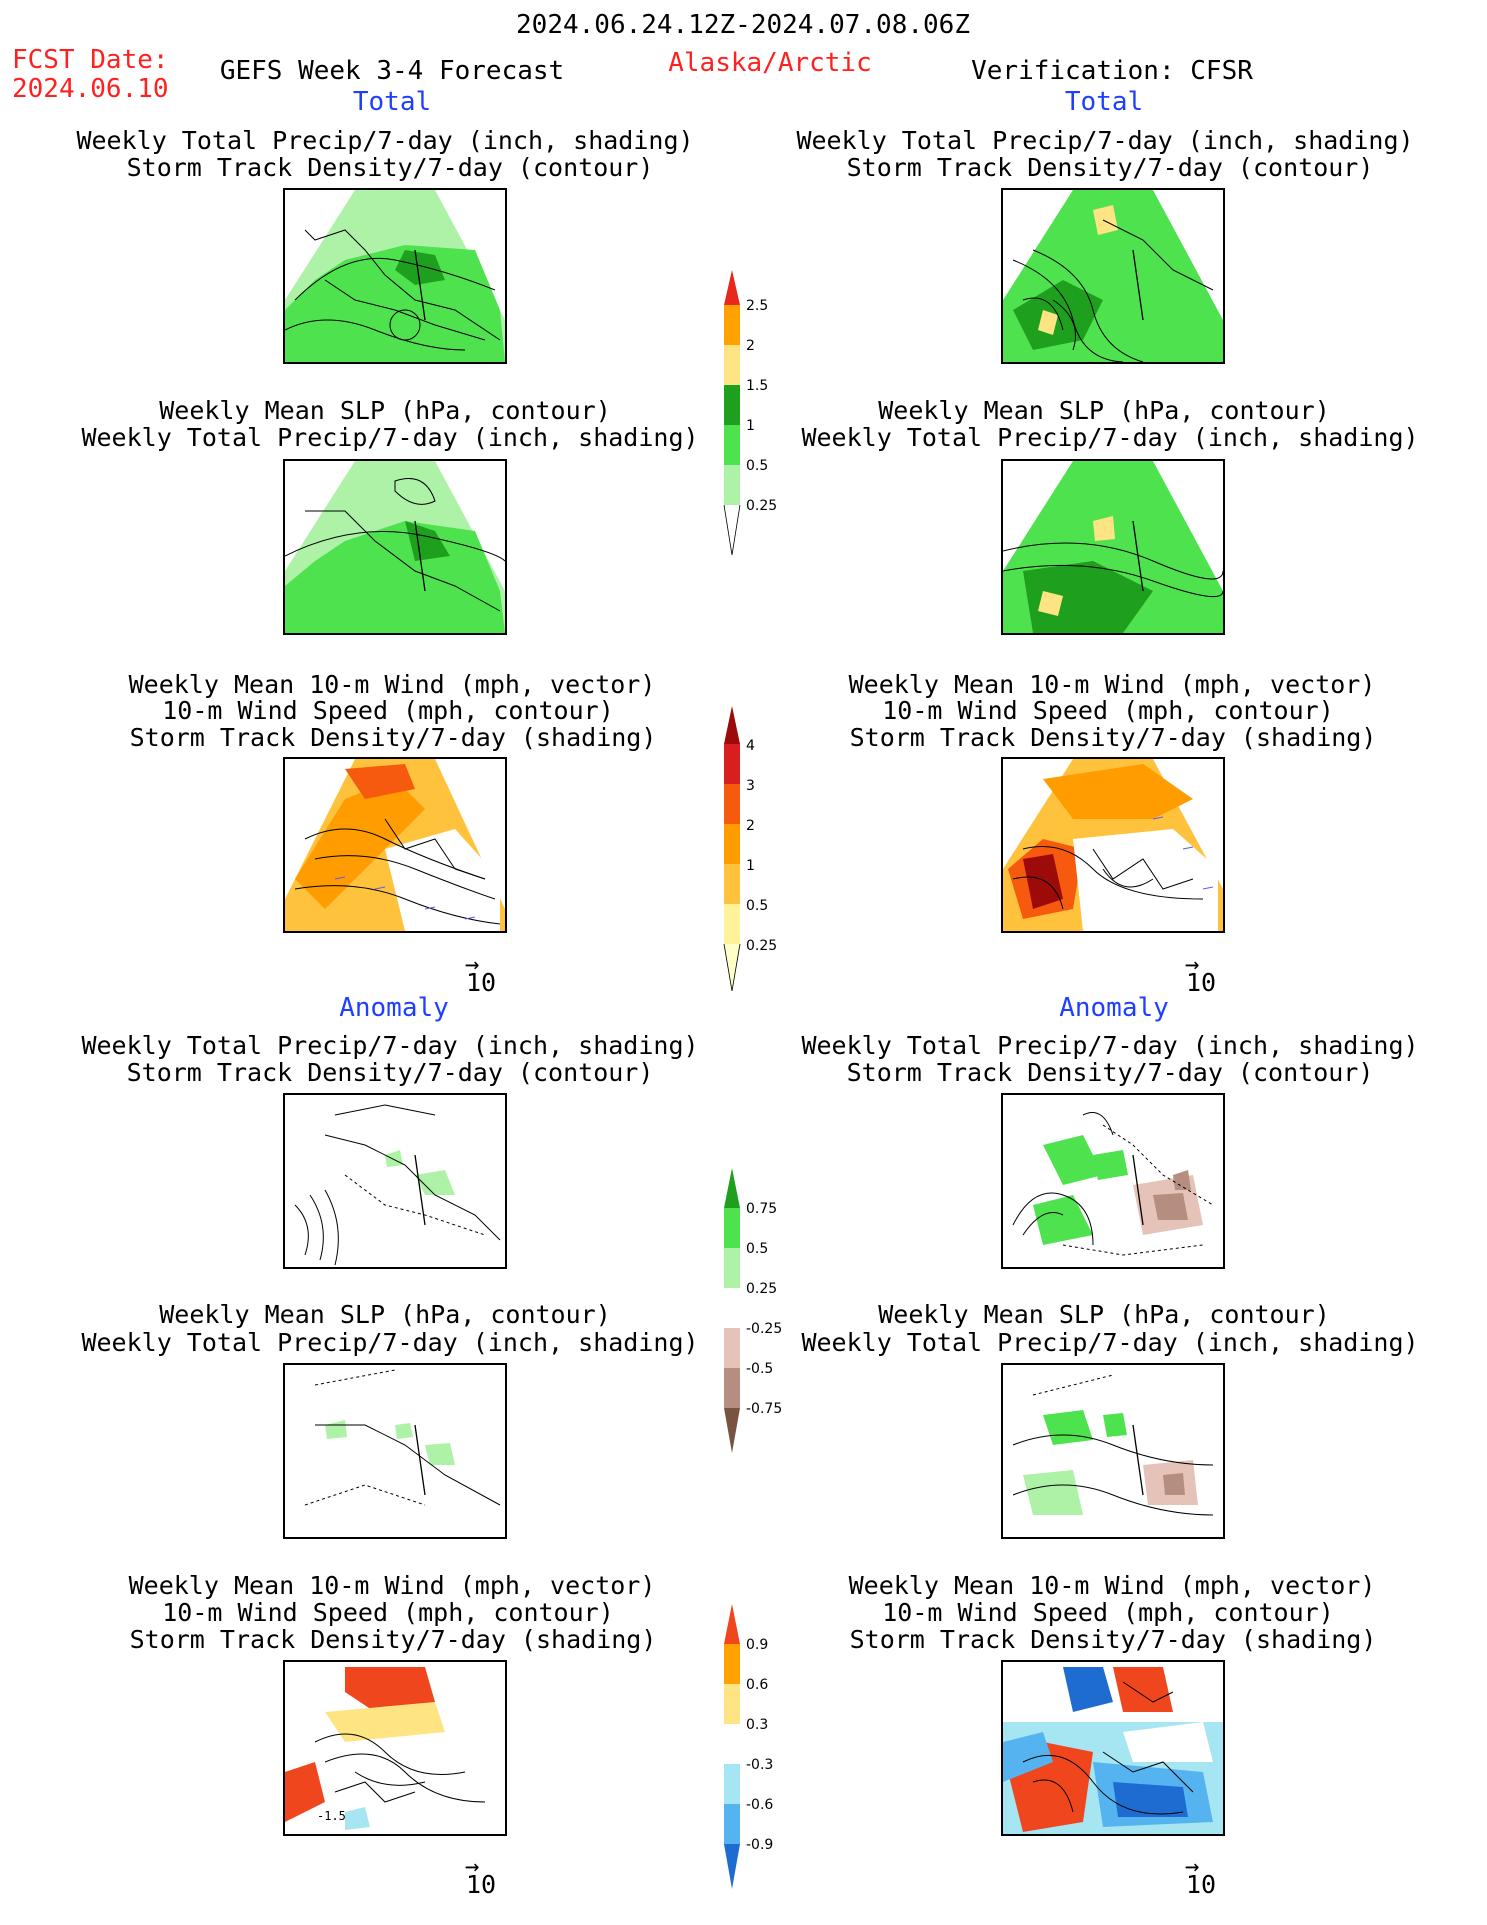 The width and height of the screenshot is (1487, 1925). Describe the element at coordinates (481, 982) in the screenshot. I see `vector-ref-l3: 10` at that location.